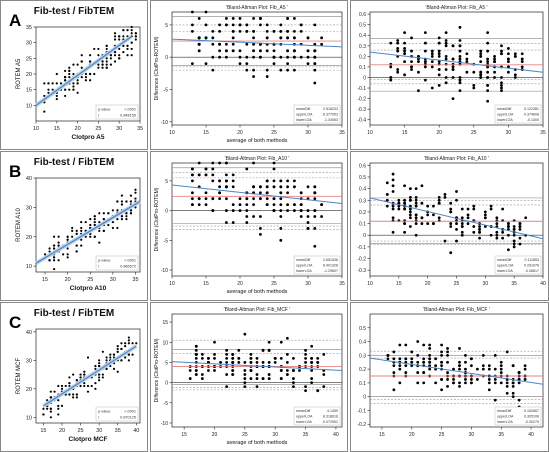  What do you see at coordinates (504, 109) in the screenshot?
I see `stat-label: meanDiff` at bounding box center [504, 109].